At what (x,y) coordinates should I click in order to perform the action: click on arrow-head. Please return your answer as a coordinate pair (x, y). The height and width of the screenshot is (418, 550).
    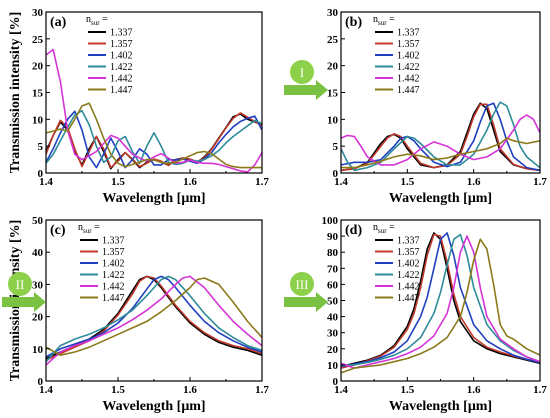
    Looking at the image, I should click on (322, 90).